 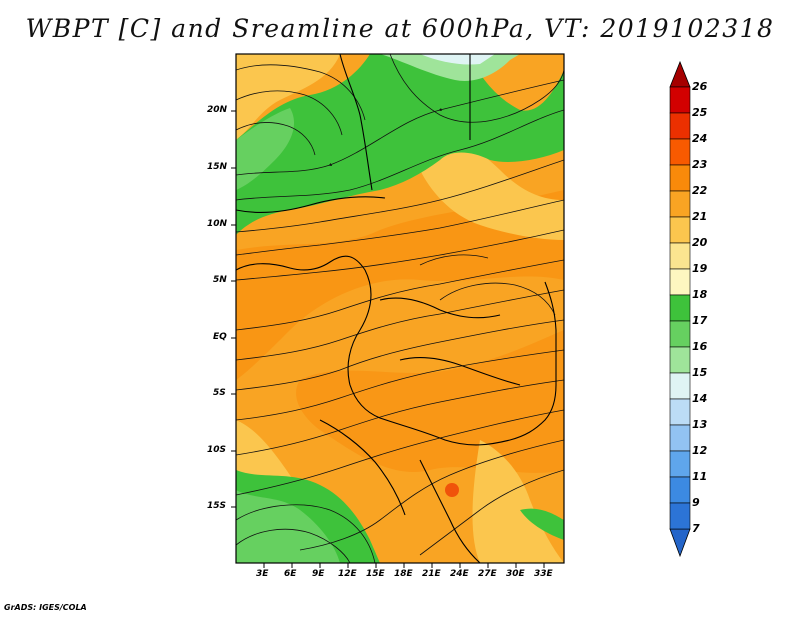 I want to click on lon-label: 6E, so click(x=290, y=574).